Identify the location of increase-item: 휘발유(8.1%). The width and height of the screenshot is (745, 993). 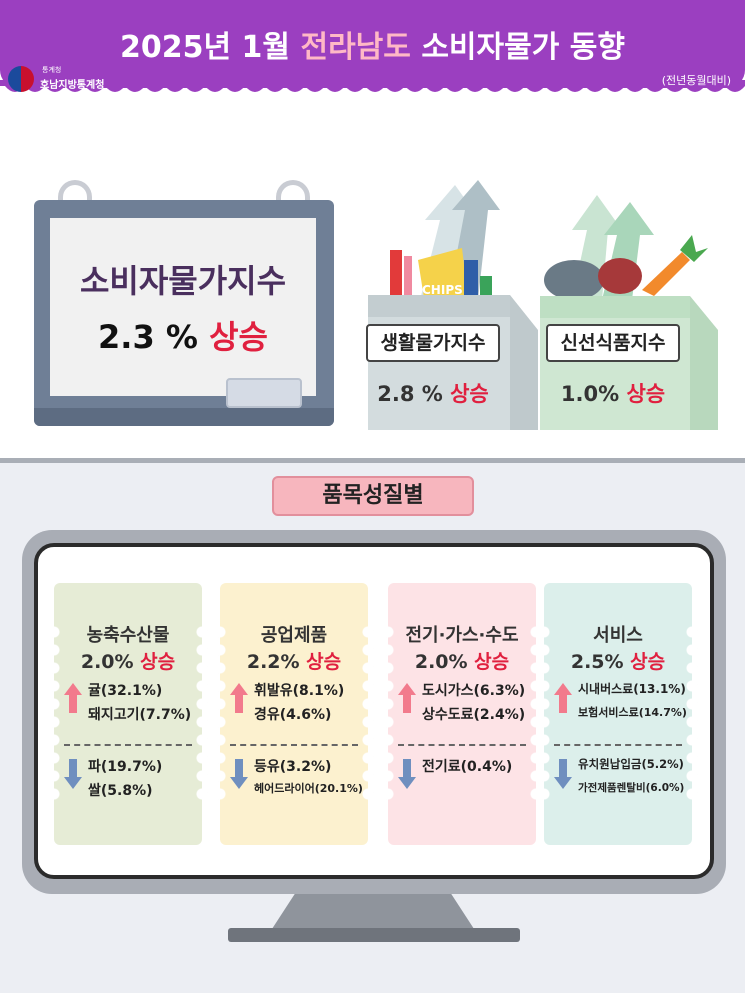
(299, 691).